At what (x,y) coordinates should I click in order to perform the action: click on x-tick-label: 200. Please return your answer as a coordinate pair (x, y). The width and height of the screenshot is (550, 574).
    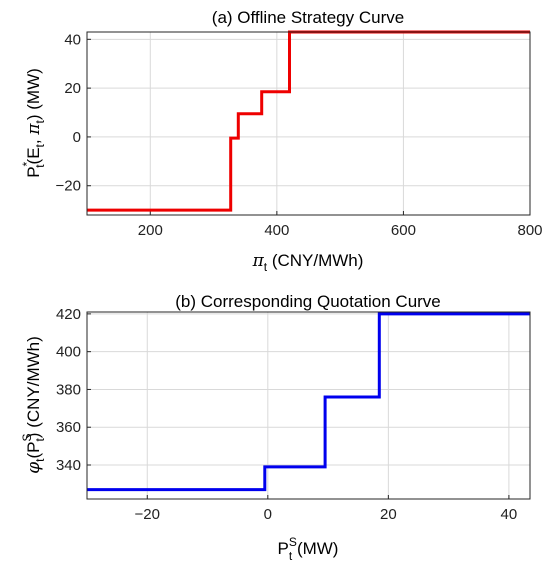
    Looking at the image, I should click on (150, 230).